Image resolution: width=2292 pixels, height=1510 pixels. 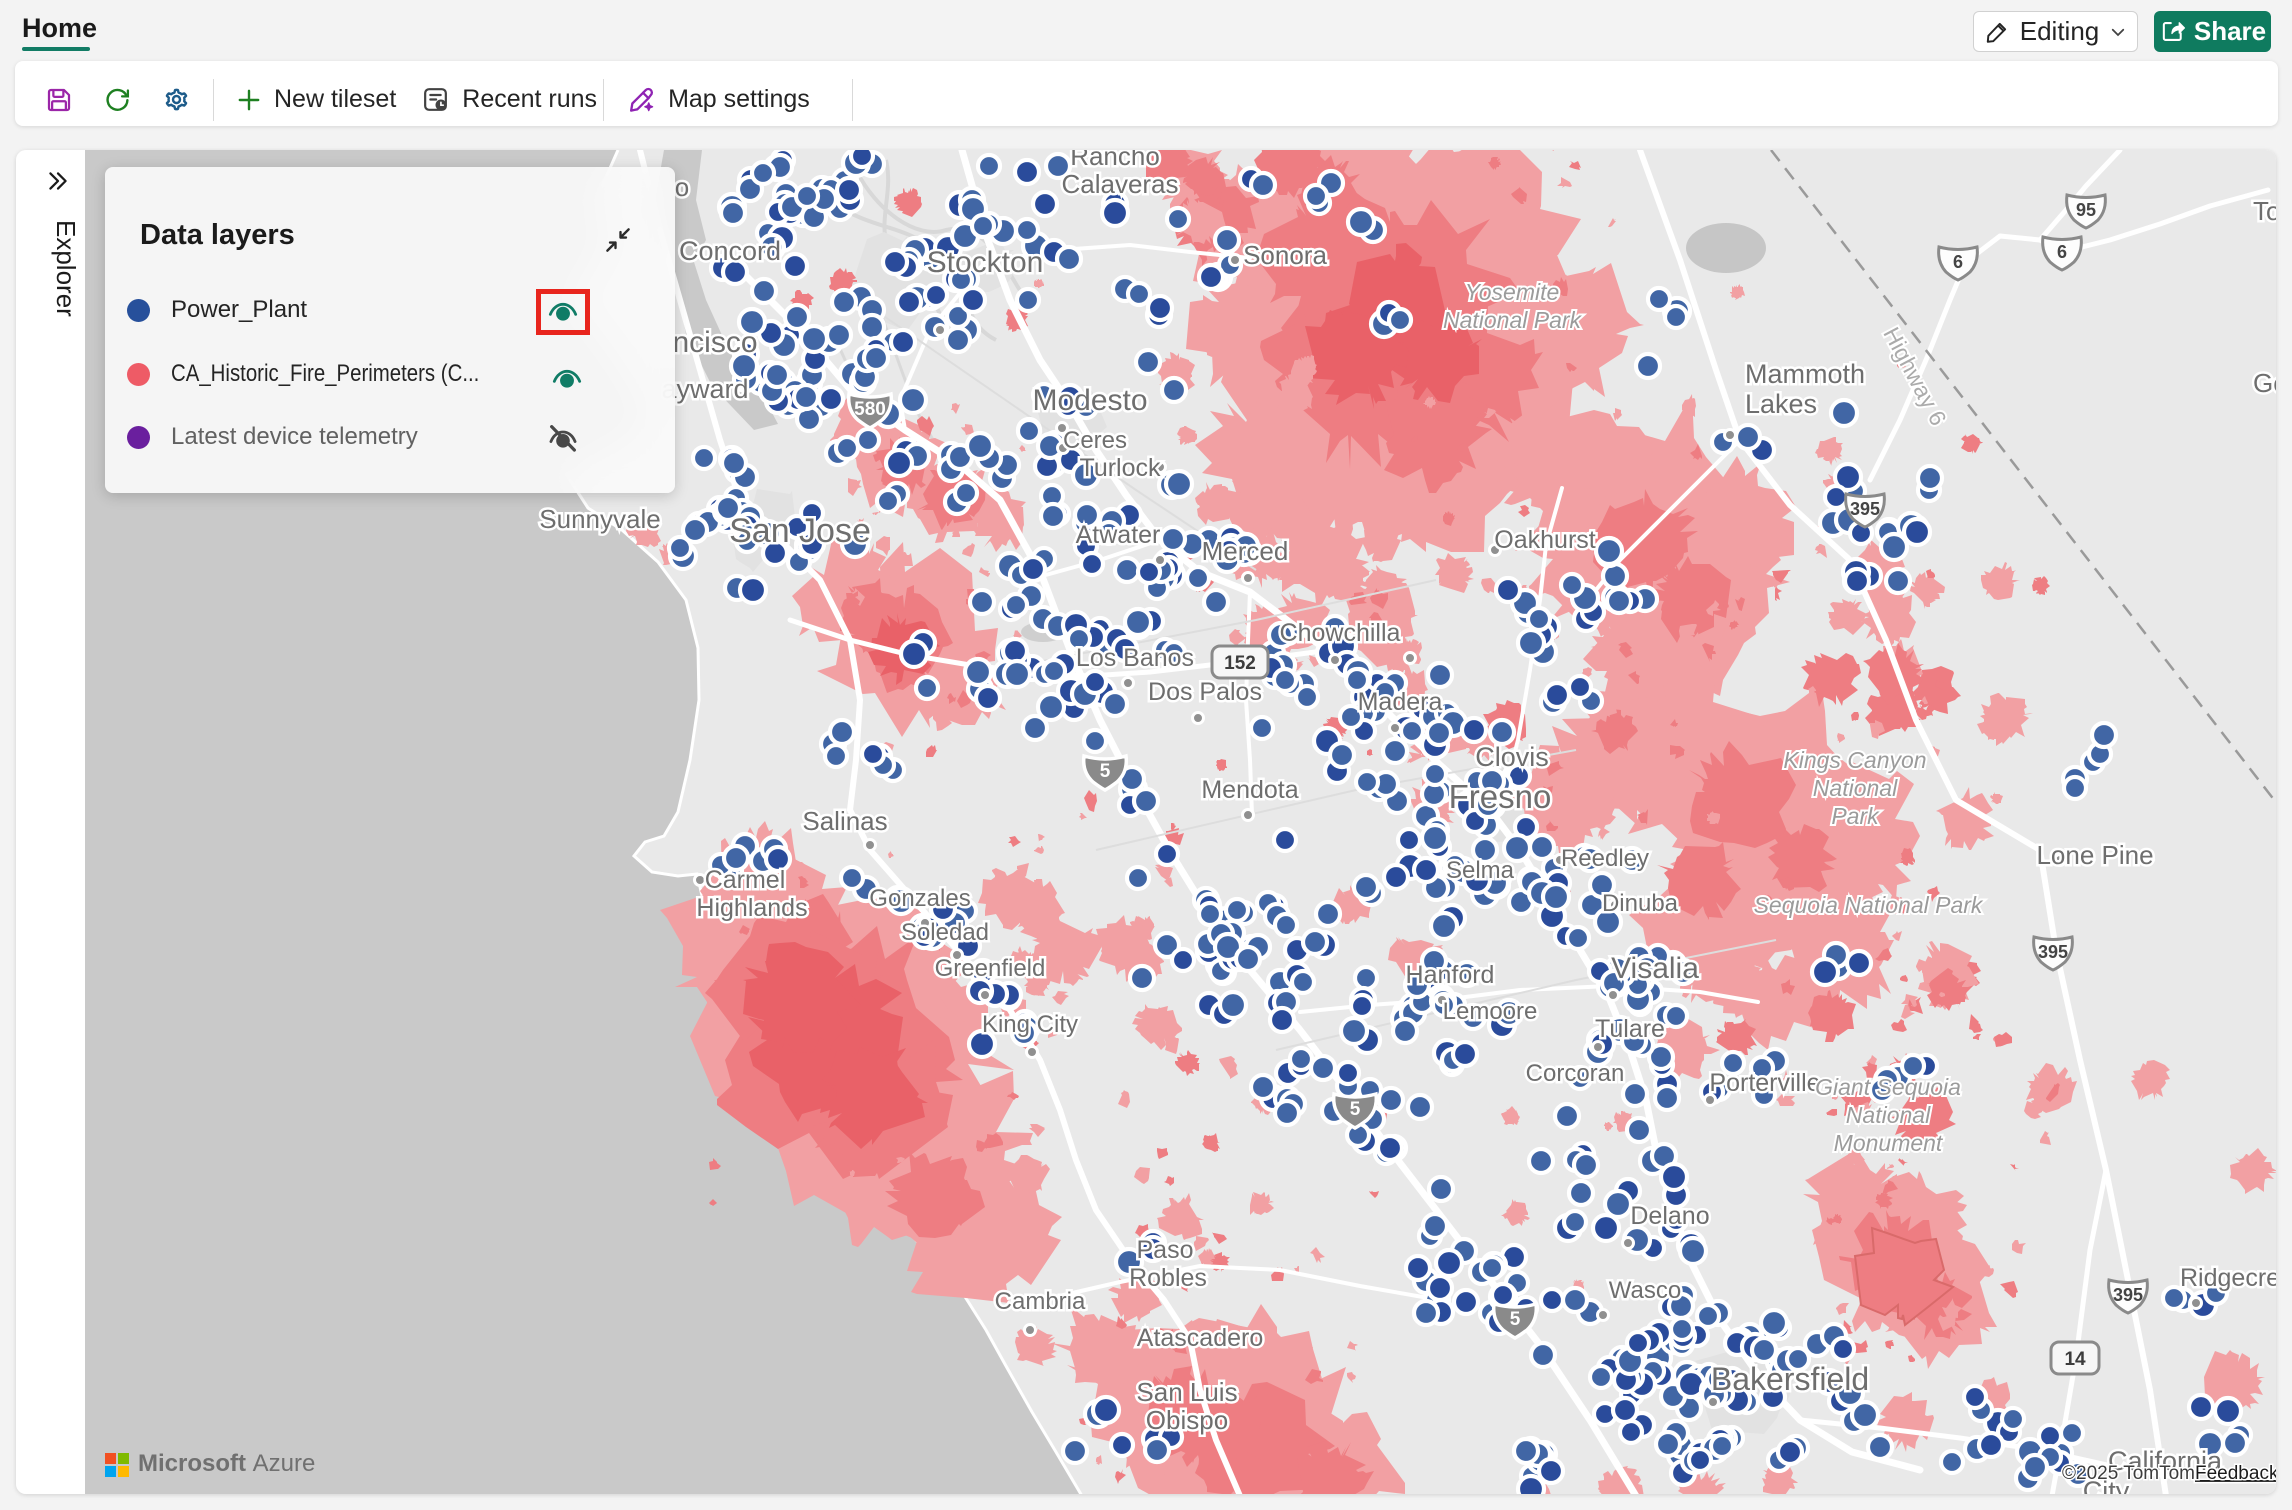 What do you see at coordinates (1575, 1073) in the screenshot?
I see `svg-text: Corcoran` at bounding box center [1575, 1073].